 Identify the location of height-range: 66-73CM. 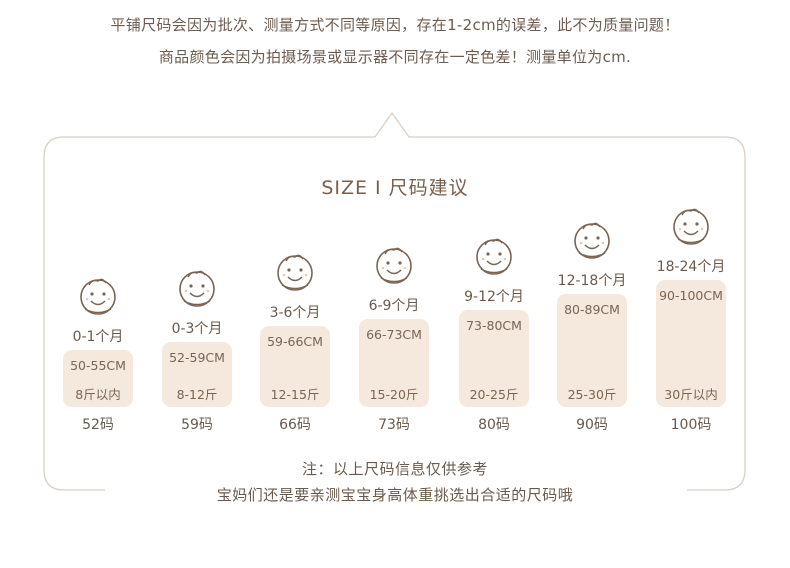
(394, 334).